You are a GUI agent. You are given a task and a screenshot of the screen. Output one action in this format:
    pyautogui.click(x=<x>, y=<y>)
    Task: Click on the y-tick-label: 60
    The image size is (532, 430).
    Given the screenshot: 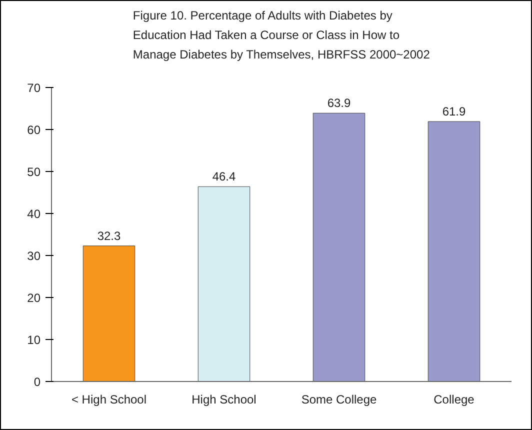 What is the action you would take?
    pyautogui.click(x=34, y=130)
    